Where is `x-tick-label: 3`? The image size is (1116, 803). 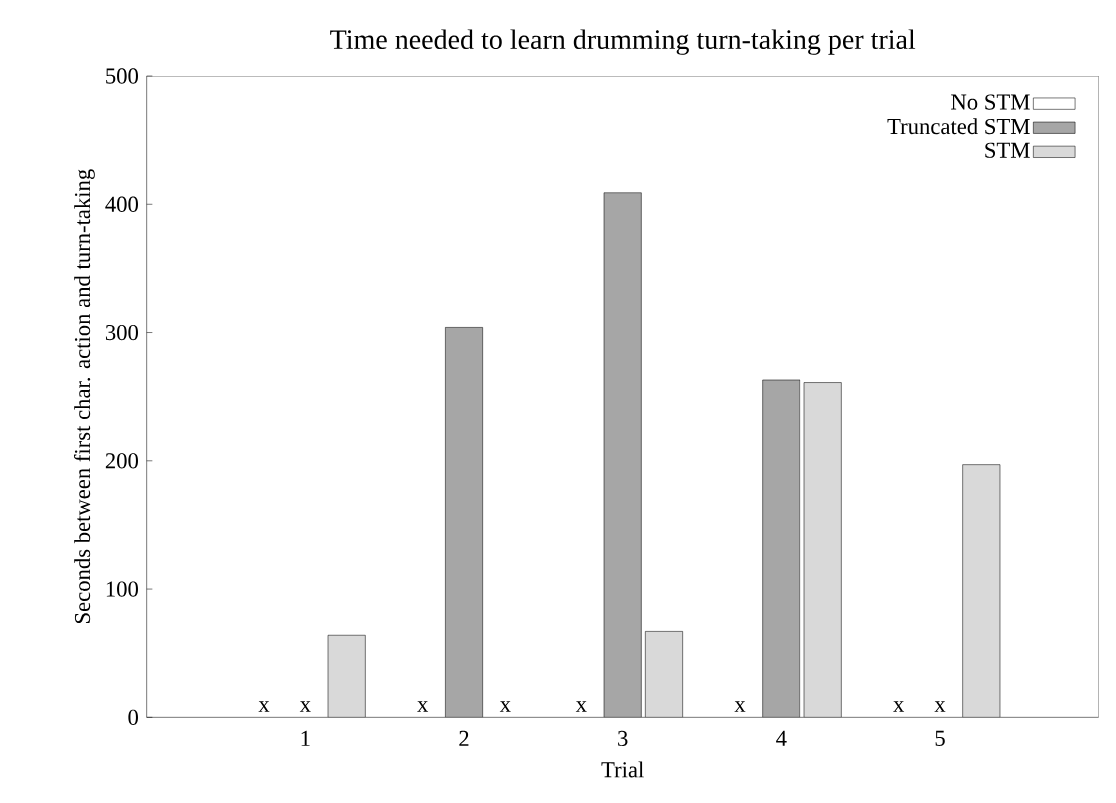
x-tick-label: 3 is located at coordinates (623, 739).